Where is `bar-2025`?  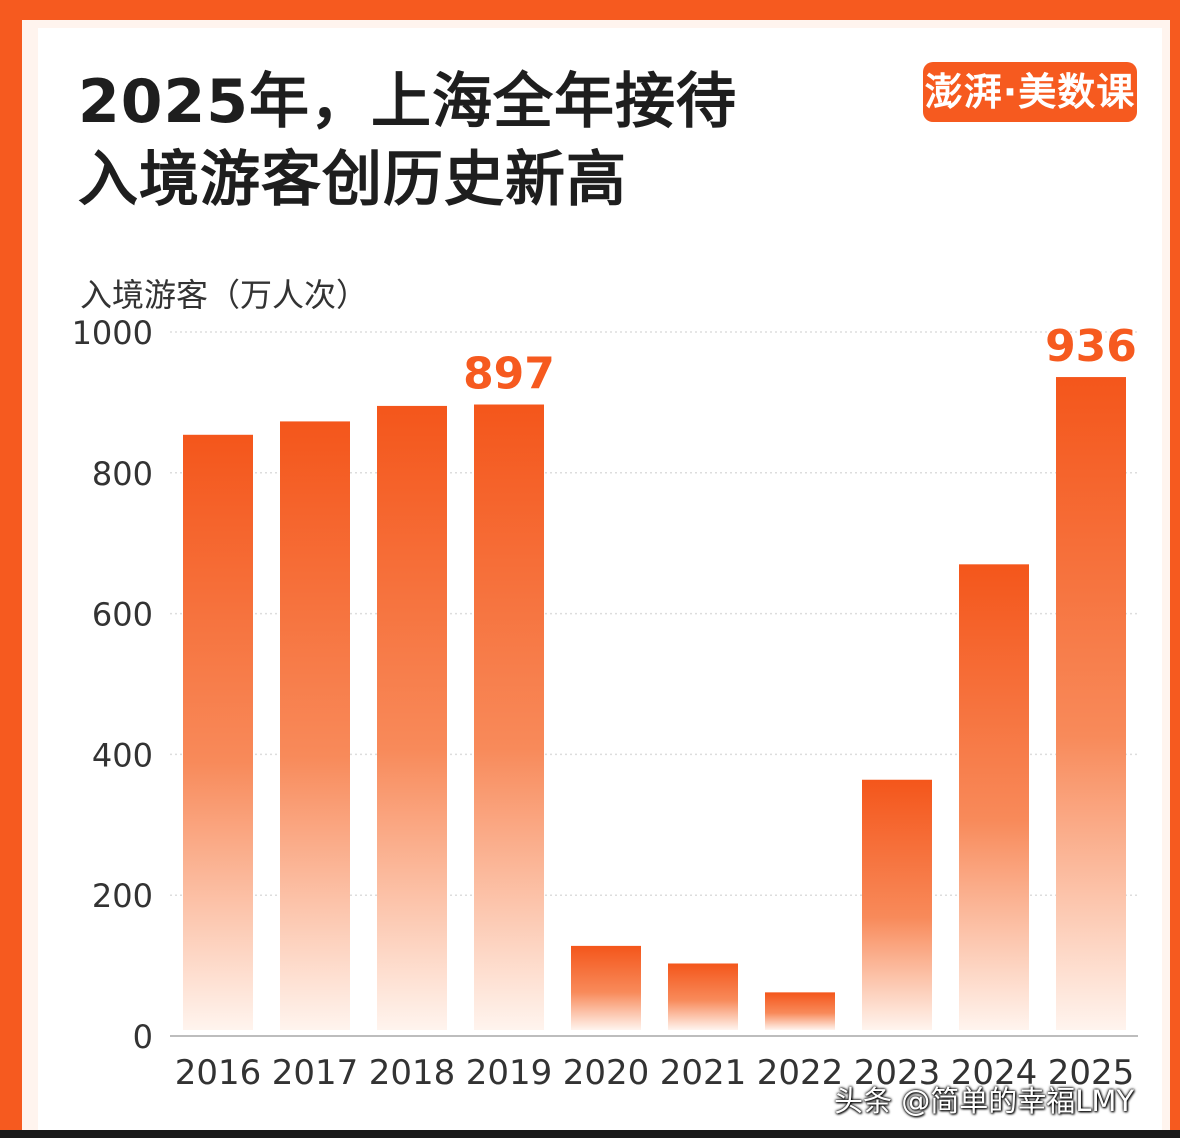 bar-2025 is located at coordinates (1091, 703).